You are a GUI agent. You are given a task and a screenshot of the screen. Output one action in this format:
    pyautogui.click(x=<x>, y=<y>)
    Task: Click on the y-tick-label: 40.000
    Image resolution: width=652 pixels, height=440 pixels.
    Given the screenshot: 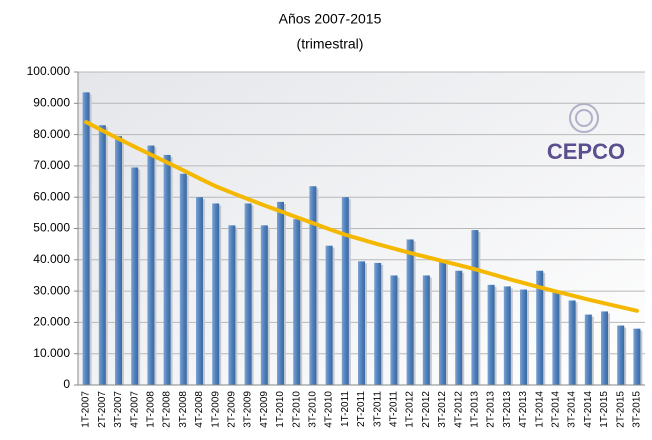 What is the action you would take?
    pyautogui.click(x=51, y=259)
    